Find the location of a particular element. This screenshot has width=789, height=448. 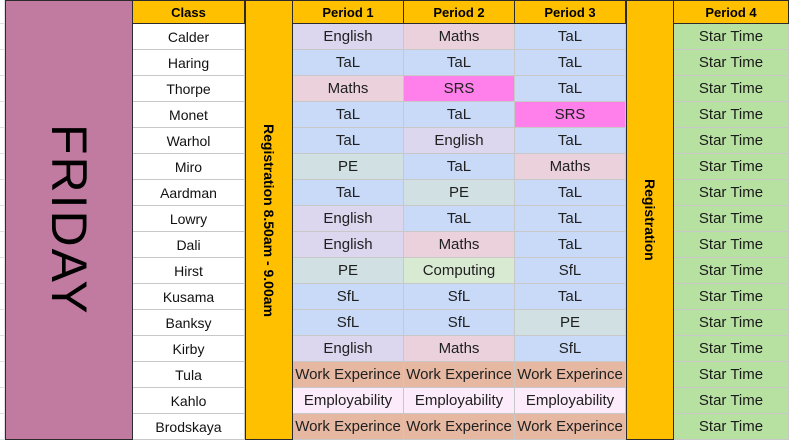

class-name-cell: Monet is located at coordinates (189, 115).